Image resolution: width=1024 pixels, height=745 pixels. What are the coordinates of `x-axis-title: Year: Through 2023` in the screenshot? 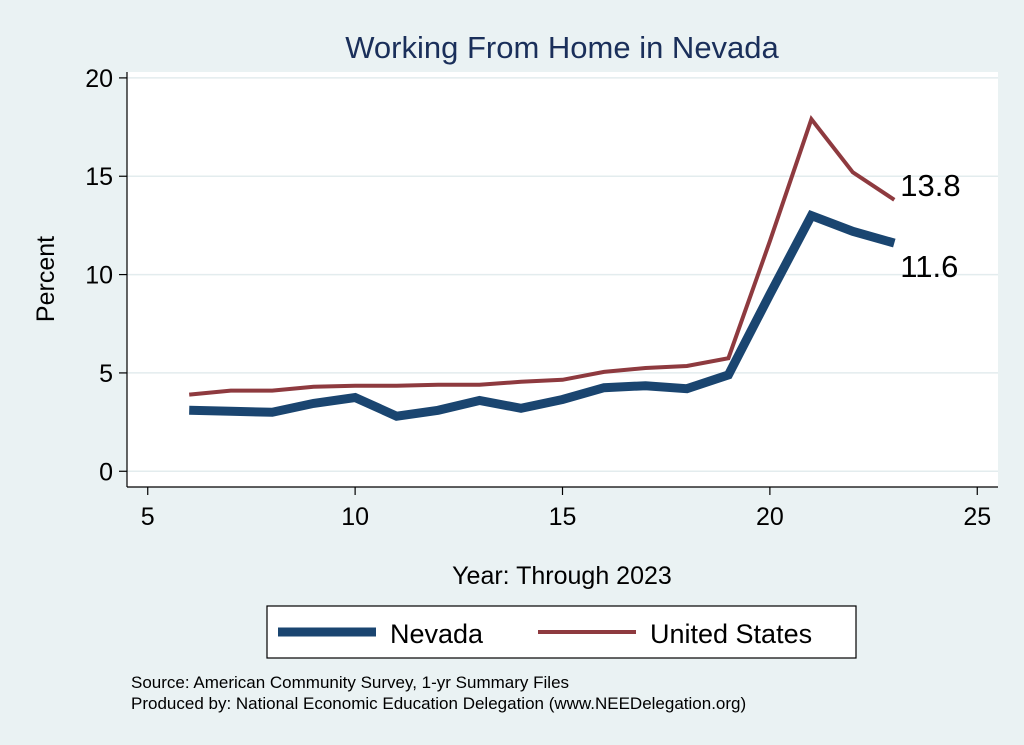 It's located at (562, 576).